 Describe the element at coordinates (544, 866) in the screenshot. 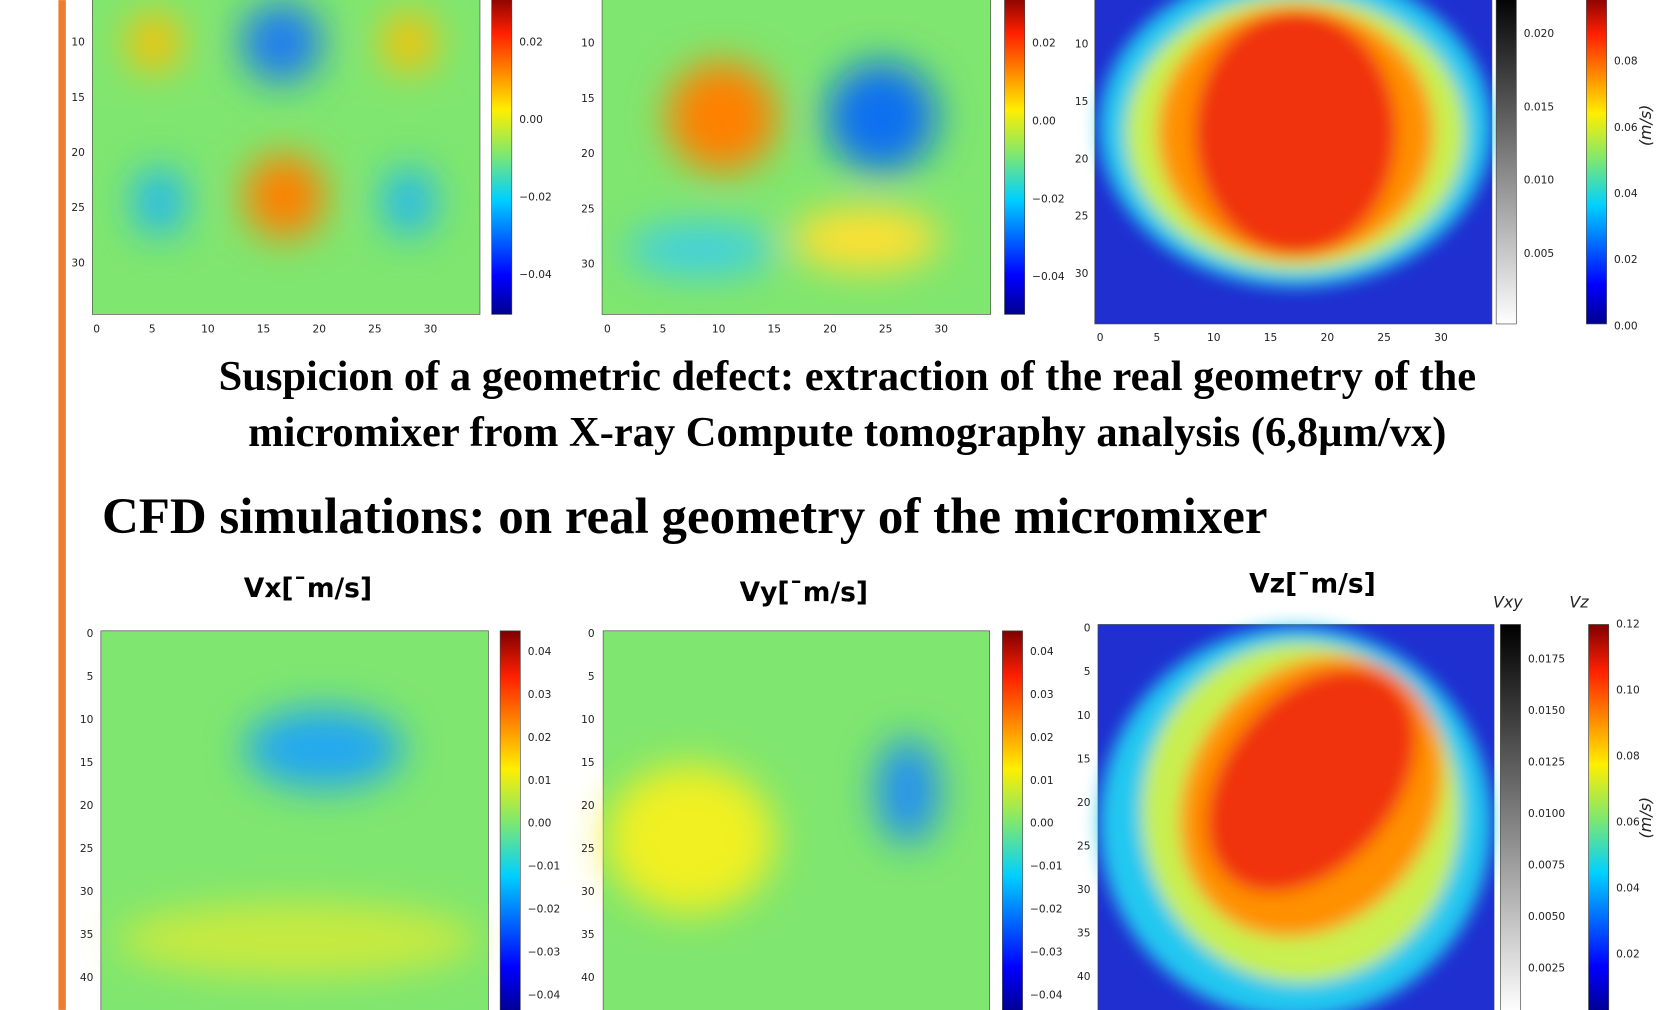

I see `colorbar-tick-label: −0.01` at that location.